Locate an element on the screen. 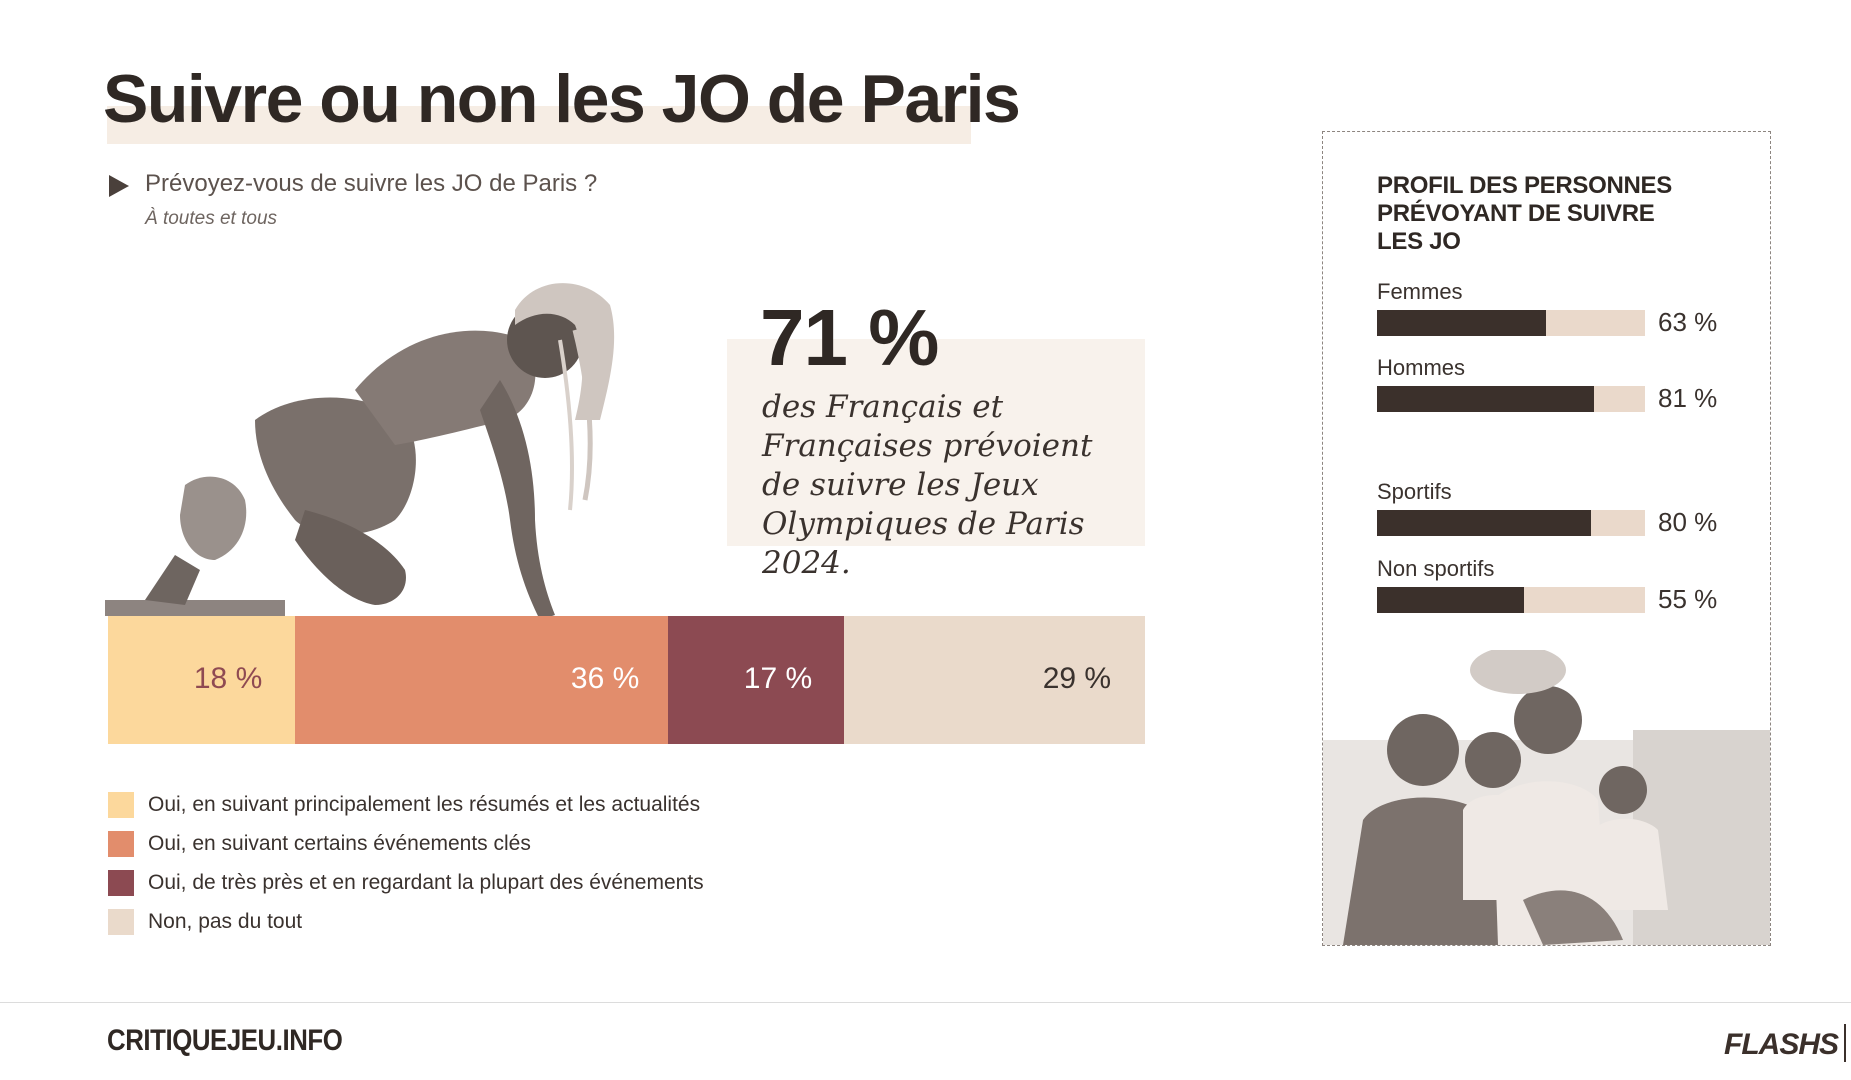 The width and height of the screenshot is (1851, 1080). bar-segment: 17 % is located at coordinates (756, 680).